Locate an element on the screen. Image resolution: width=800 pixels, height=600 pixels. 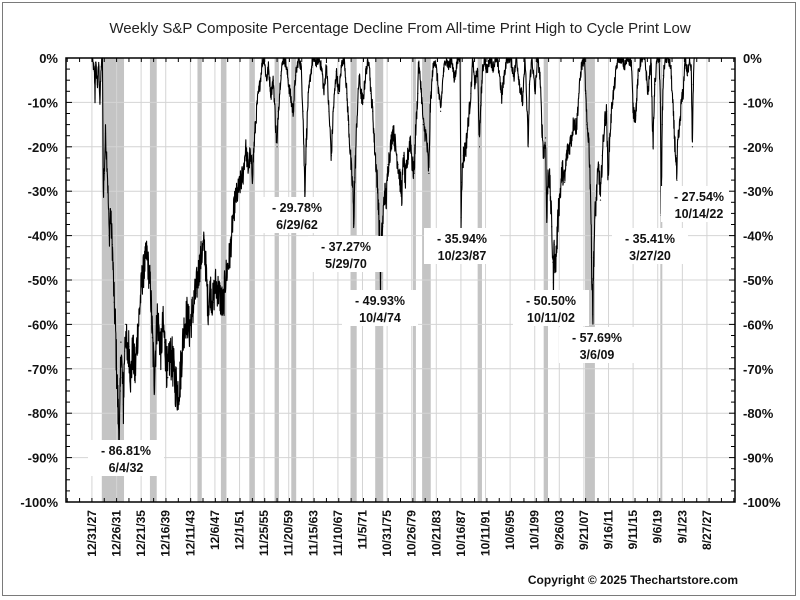
x-tick-label: 9/11/15 is located at coordinates (633, 530).